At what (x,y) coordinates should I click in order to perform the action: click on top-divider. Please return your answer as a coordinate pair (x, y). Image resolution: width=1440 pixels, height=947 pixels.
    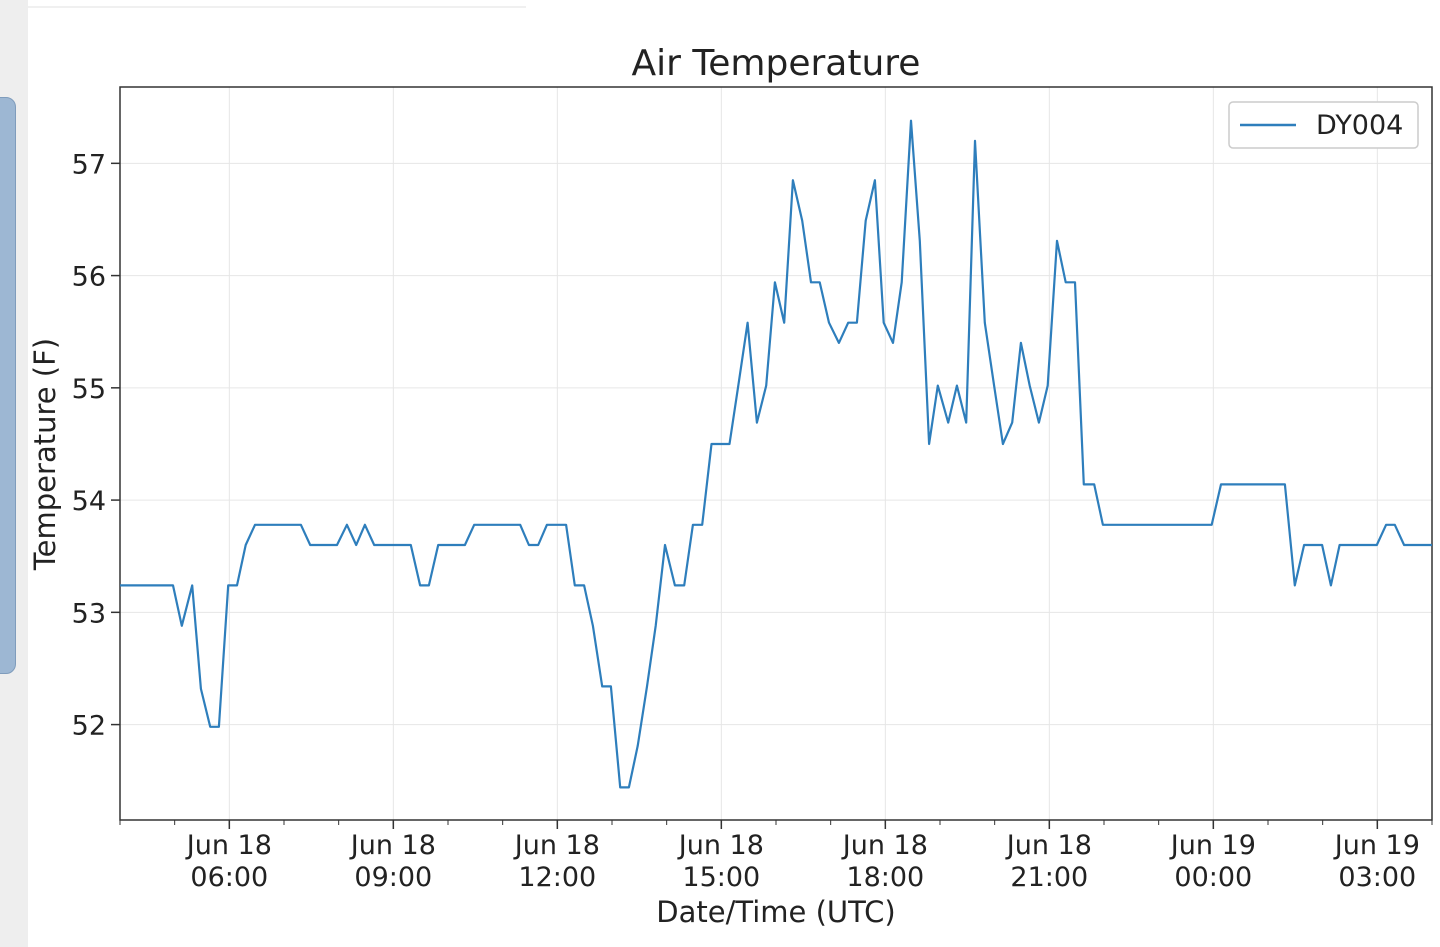
    Looking at the image, I should click on (277, 7).